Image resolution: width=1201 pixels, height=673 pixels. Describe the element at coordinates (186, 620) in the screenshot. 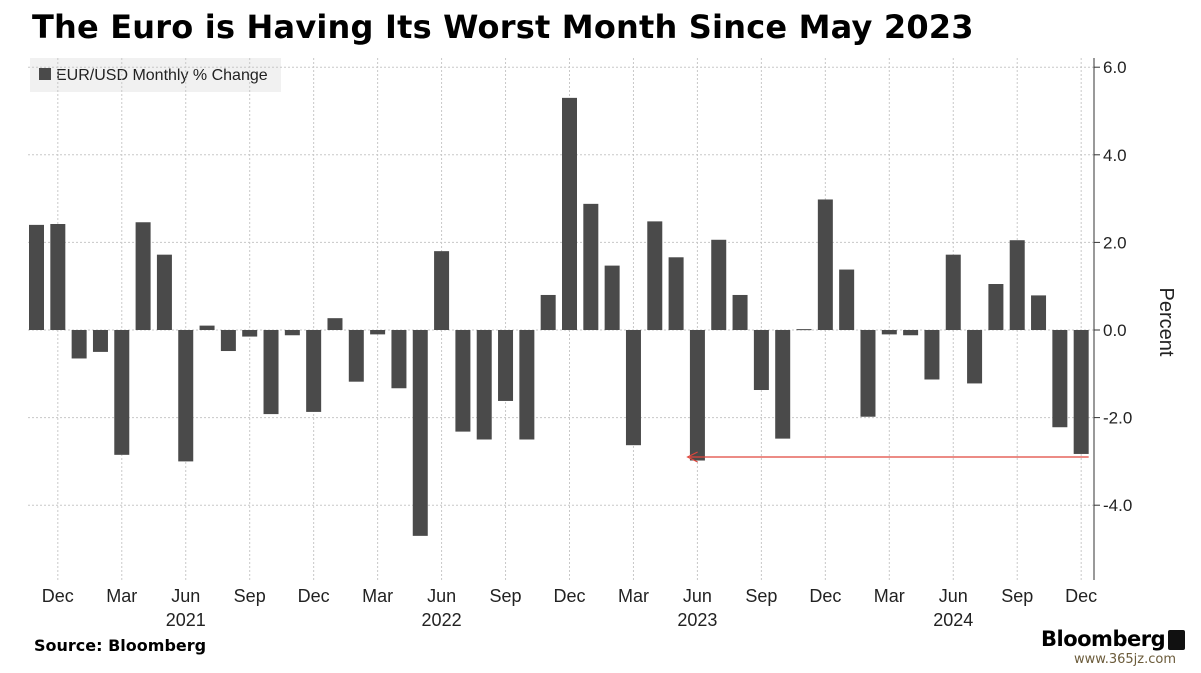

I see `x-year-label: 2021` at that location.